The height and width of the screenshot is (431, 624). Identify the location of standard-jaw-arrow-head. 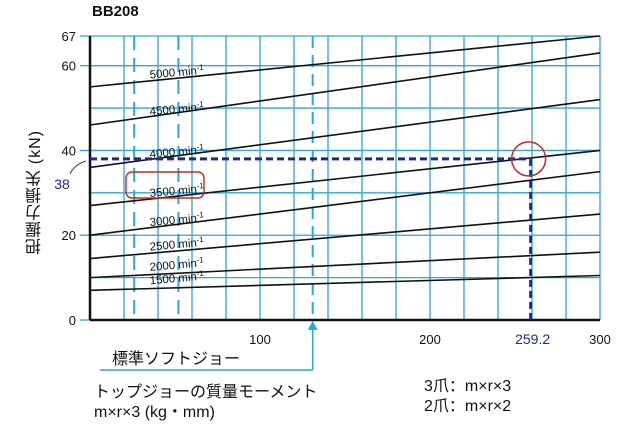
(312, 325).